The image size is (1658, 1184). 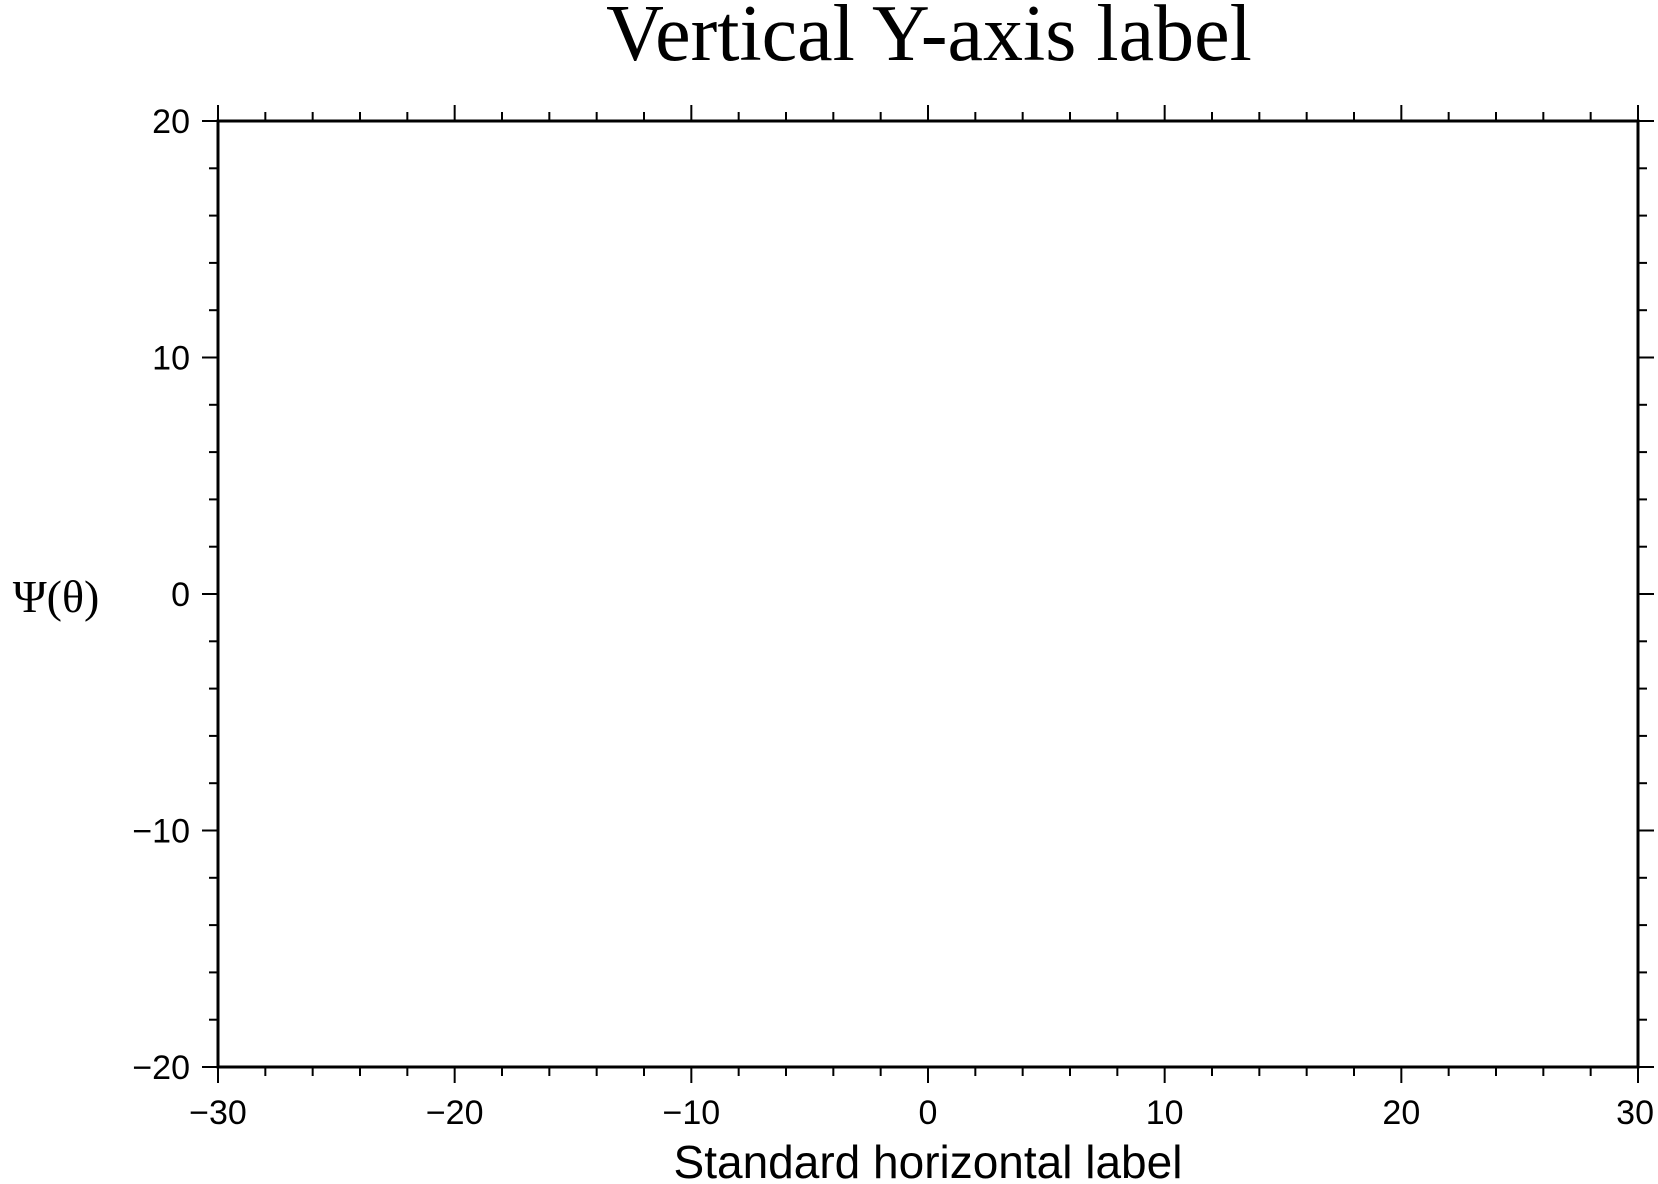 I want to click on chart-title: Vertical Y-axis label, so click(x=929, y=39).